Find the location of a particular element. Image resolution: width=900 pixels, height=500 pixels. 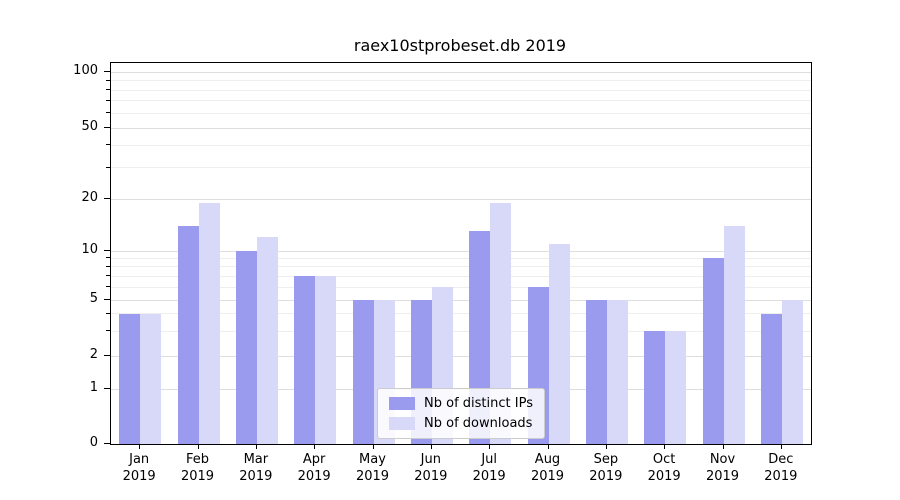

x-axis-label: Dec 2019 is located at coordinates (781, 468).